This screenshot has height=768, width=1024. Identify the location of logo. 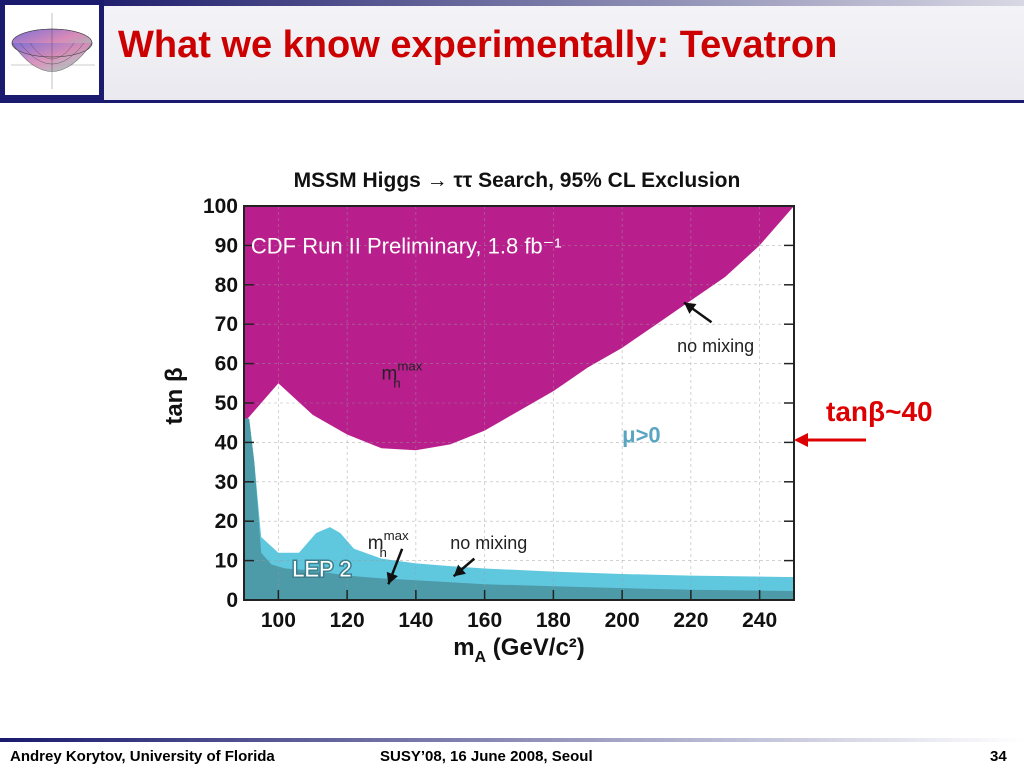
(52, 50).